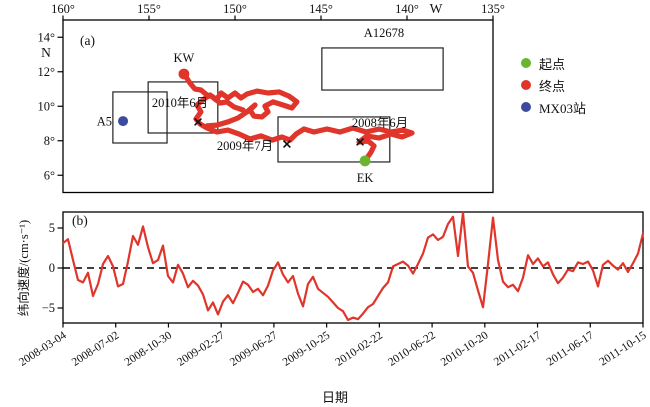 The height and width of the screenshot is (407, 650). I want to click on lon-tick-label: 145°, so click(321, 9).